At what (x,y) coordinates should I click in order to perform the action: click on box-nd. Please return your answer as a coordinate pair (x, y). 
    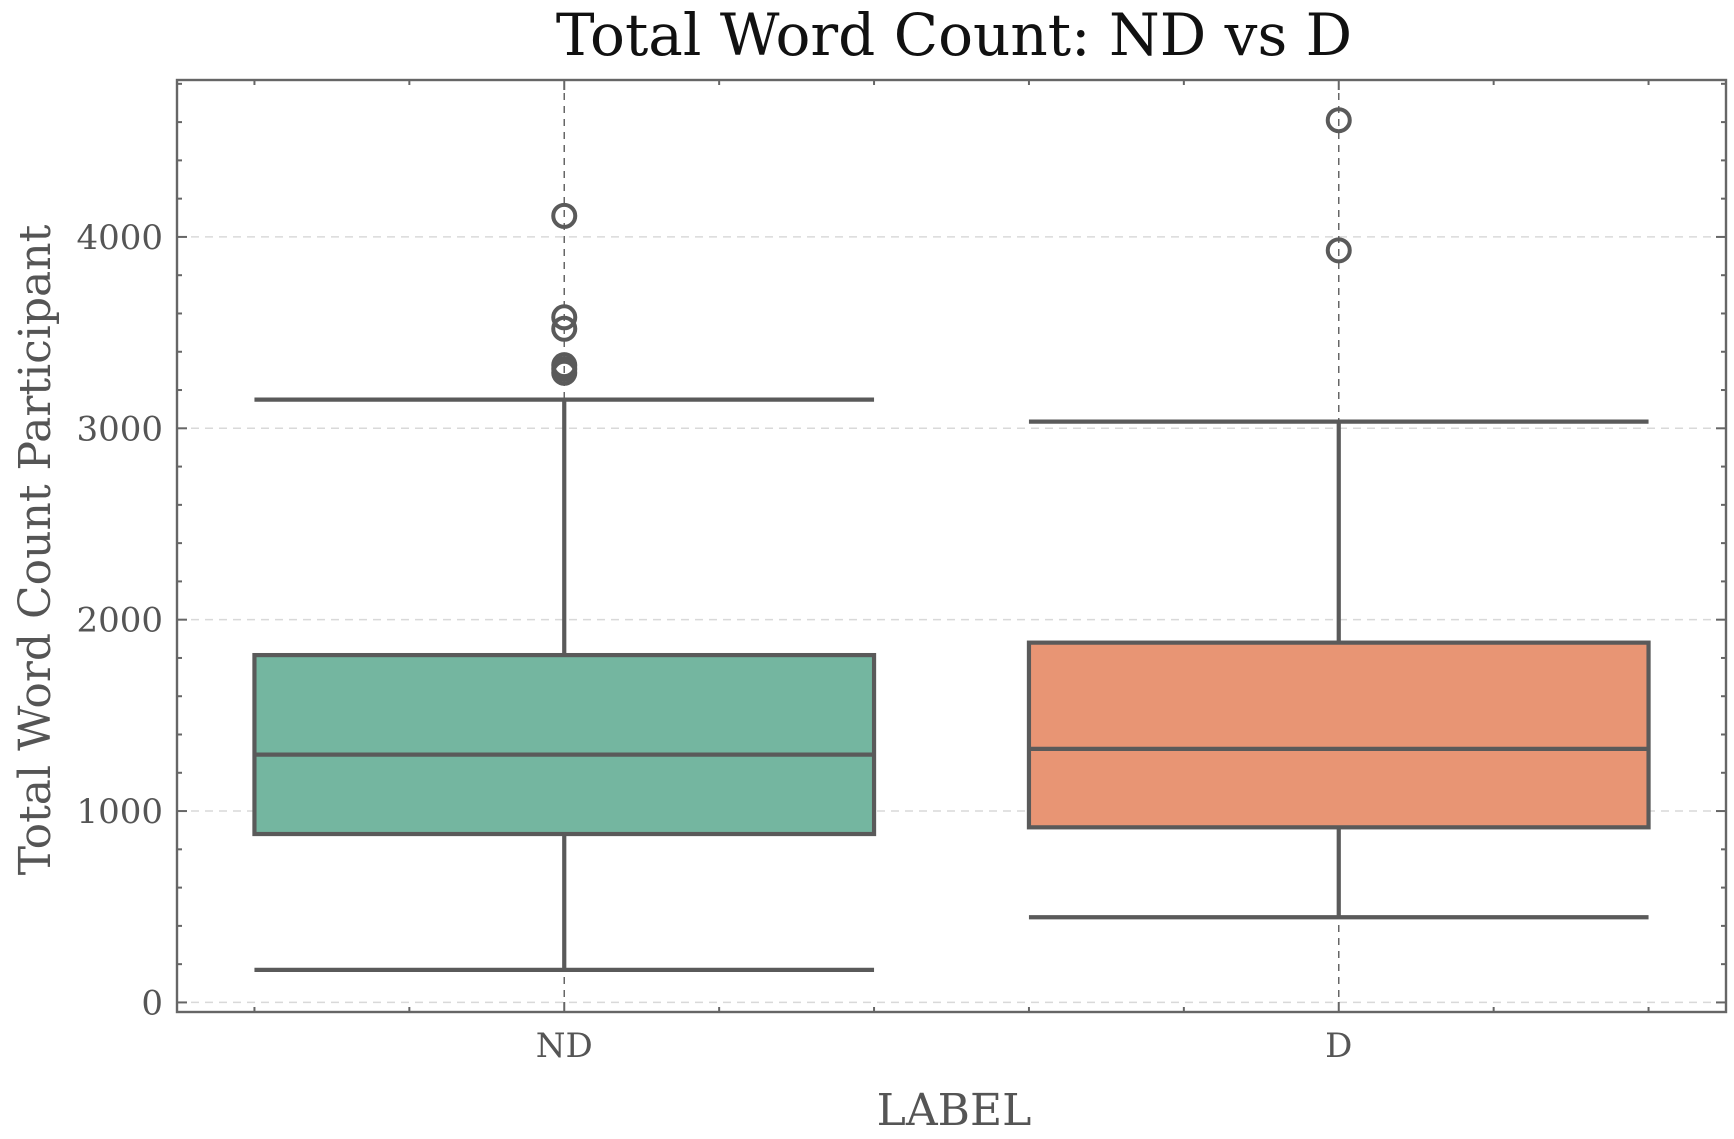
    Looking at the image, I should click on (564, 744).